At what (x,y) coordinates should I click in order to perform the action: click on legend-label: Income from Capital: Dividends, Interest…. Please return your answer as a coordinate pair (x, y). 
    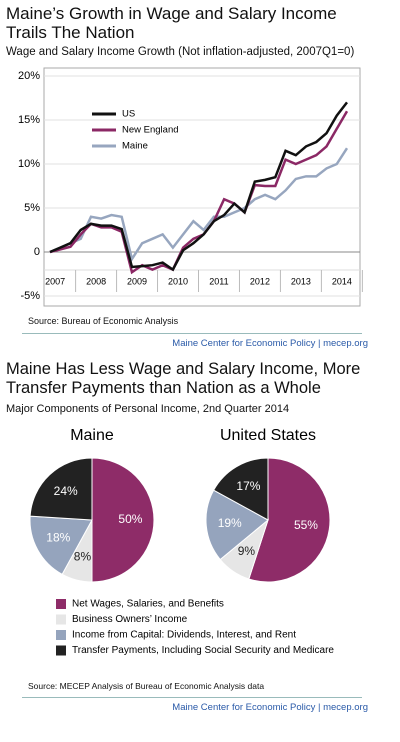
    Looking at the image, I should click on (184, 635).